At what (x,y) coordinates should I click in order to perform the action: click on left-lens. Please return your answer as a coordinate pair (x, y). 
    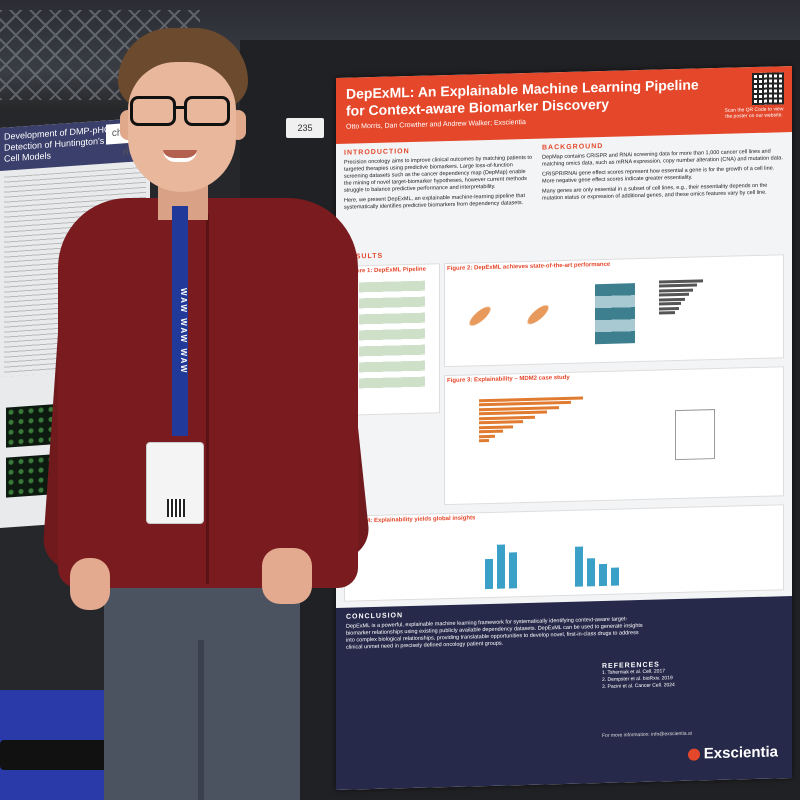
    Looking at the image, I should click on (153, 111).